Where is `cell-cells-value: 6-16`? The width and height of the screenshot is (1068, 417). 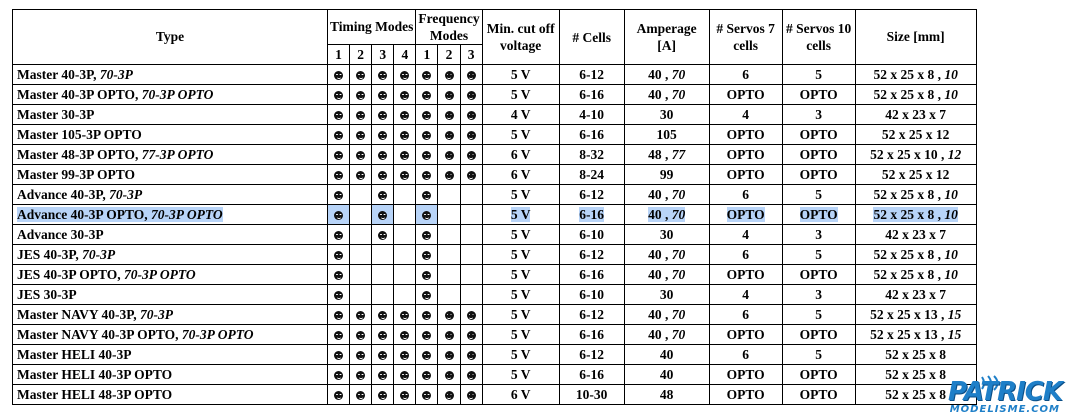
cell-cells-value: 6-16 is located at coordinates (592, 374).